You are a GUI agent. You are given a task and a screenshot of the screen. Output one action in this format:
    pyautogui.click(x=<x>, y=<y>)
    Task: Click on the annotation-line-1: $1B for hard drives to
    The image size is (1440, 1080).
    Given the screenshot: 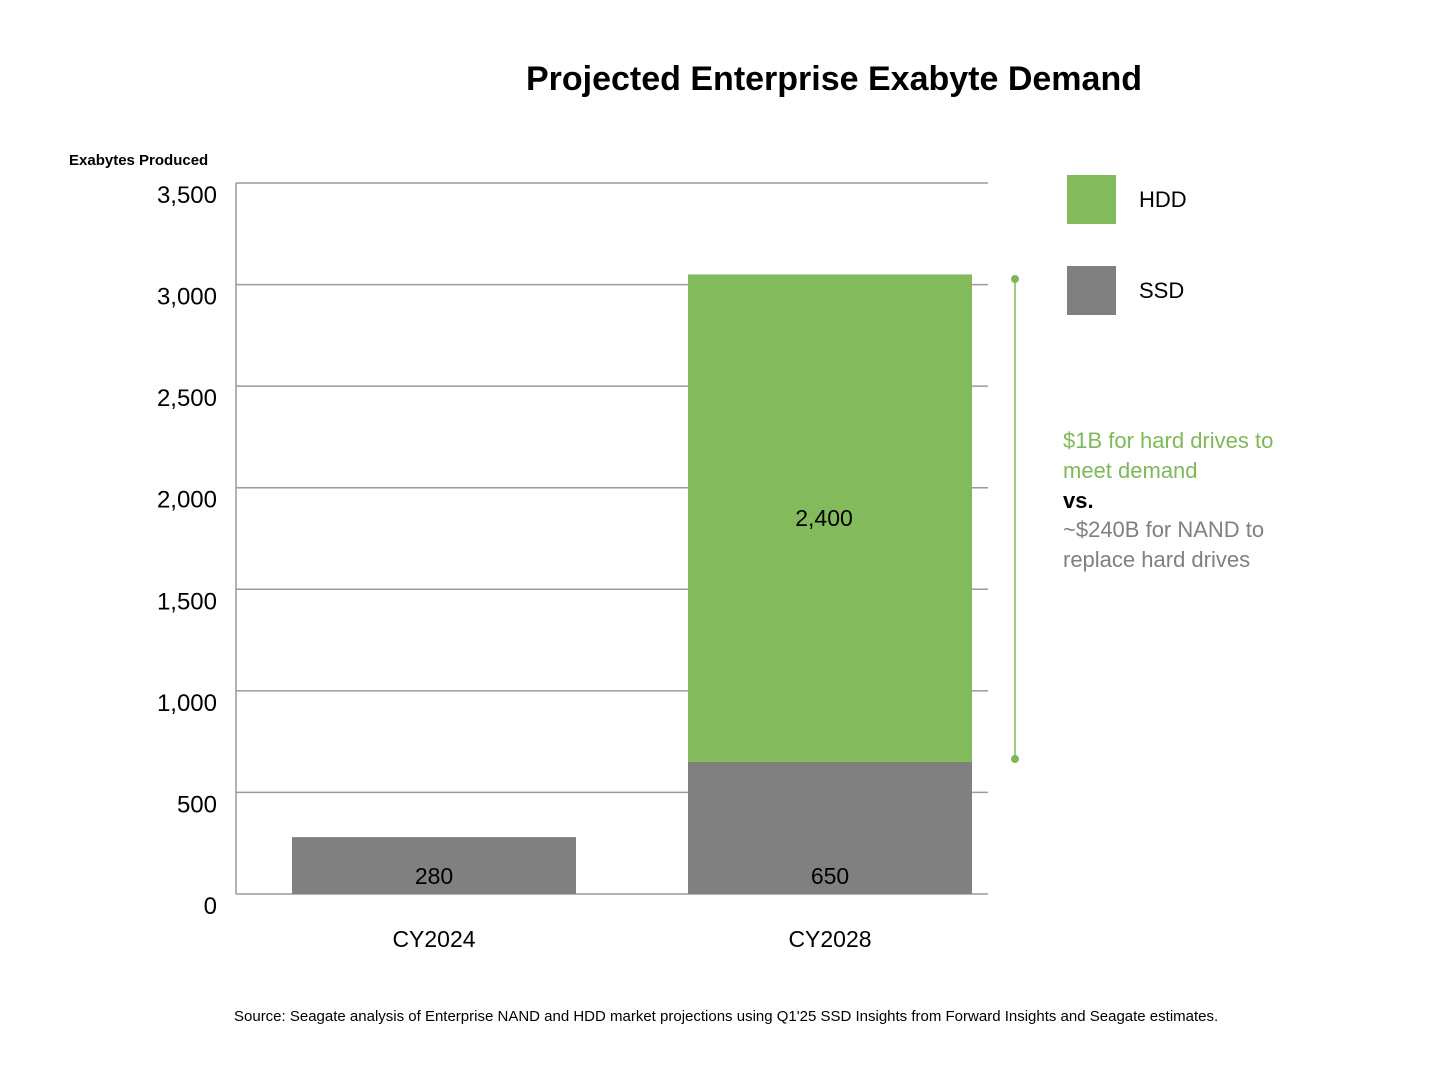 What is the action you would take?
    pyautogui.click(x=1168, y=440)
    